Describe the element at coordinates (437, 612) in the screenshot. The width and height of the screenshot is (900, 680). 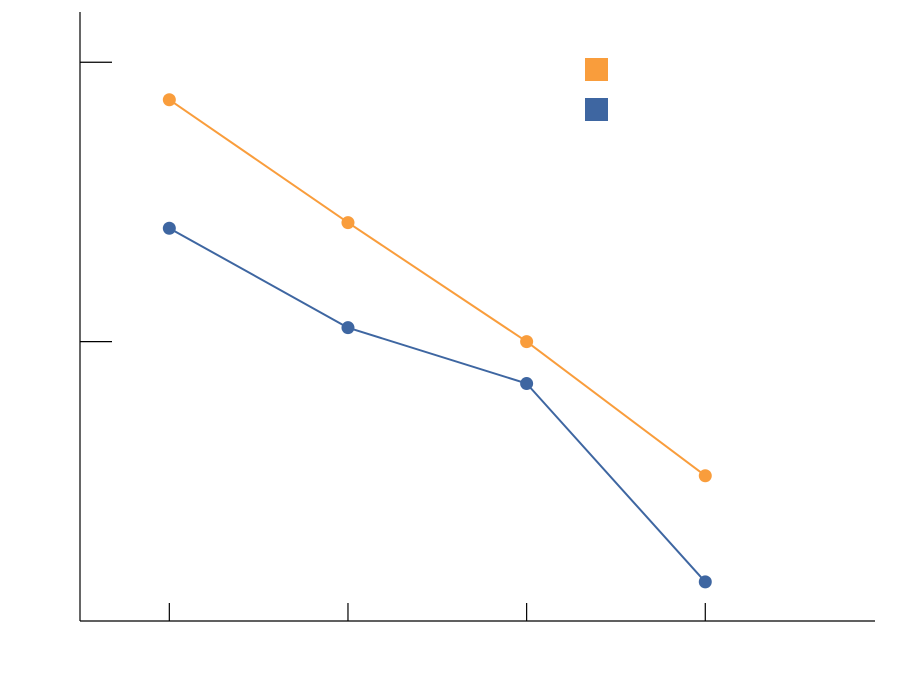
I see `x-axis-ticks` at that location.